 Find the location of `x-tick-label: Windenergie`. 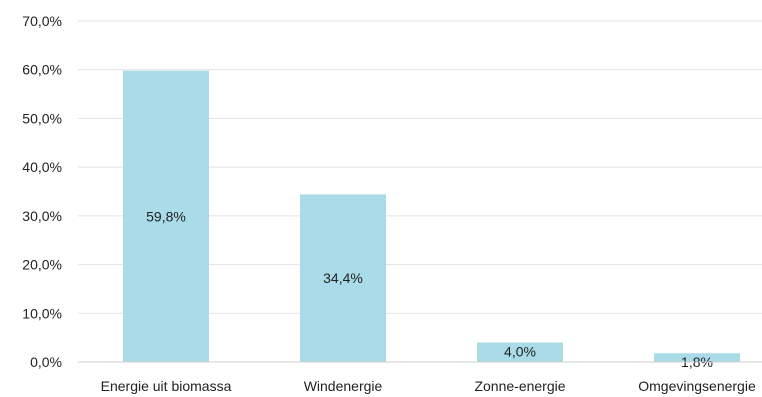

x-tick-label: Windenergie is located at coordinates (343, 386).